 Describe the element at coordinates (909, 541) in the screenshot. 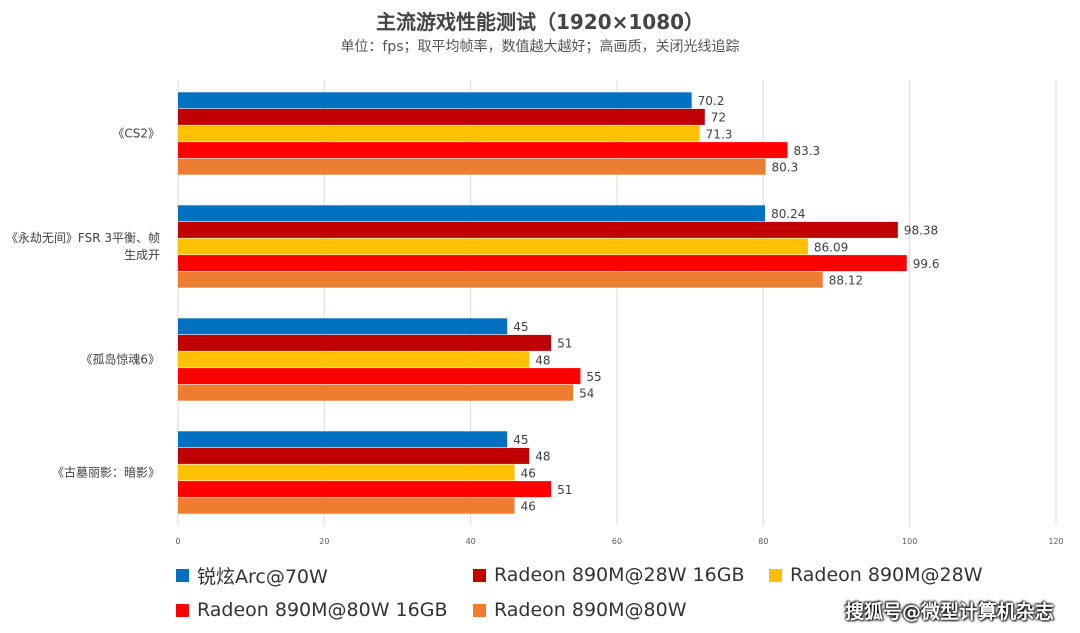

I see `x-tick-label: 100` at that location.